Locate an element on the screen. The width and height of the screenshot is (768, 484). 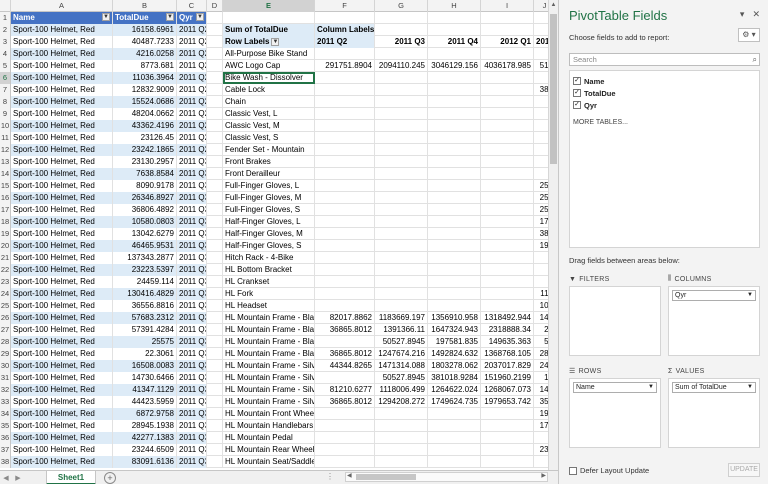
cell-totaldue: 42277.1383 is located at coordinates (145, 438).